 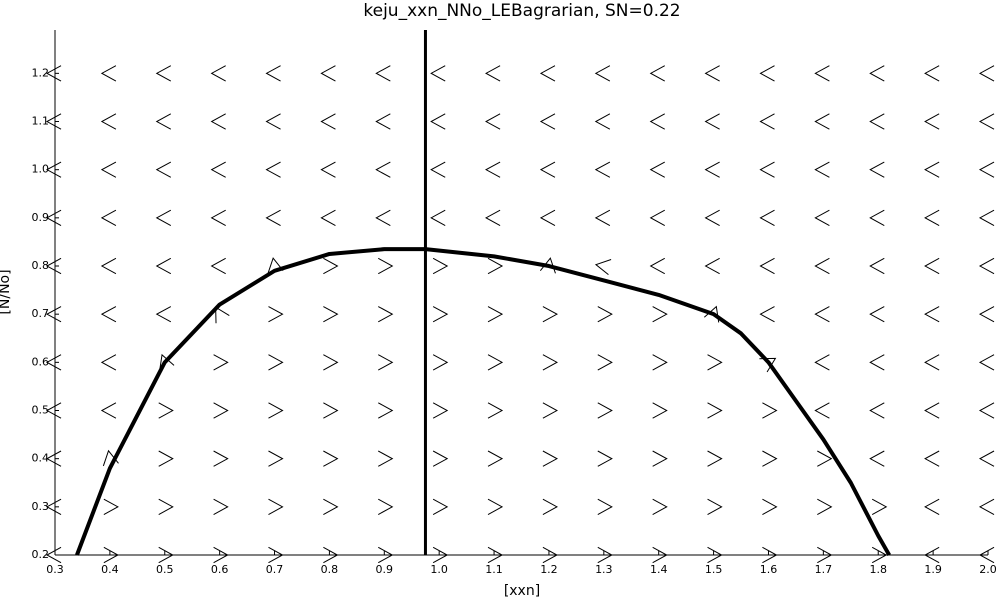 What do you see at coordinates (824, 569) in the screenshot?
I see `x-tick-label: 1.7` at bounding box center [824, 569].